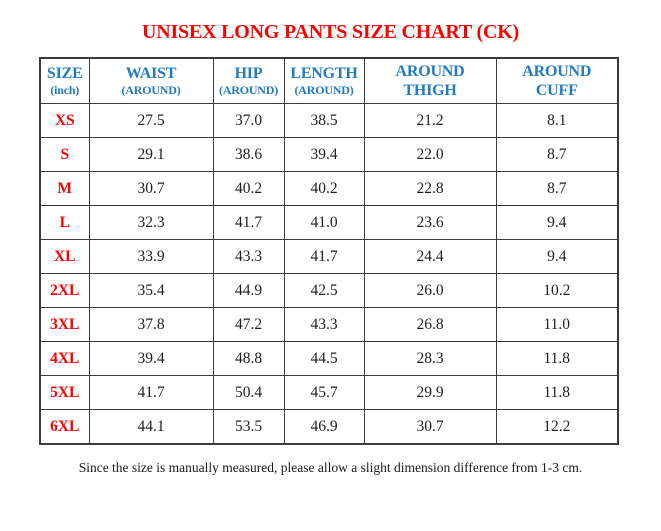 The height and width of the screenshot is (531, 661). Describe the element at coordinates (248, 427) in the screenshot. I see `measurement-cell-hip: 53.5` at that location.